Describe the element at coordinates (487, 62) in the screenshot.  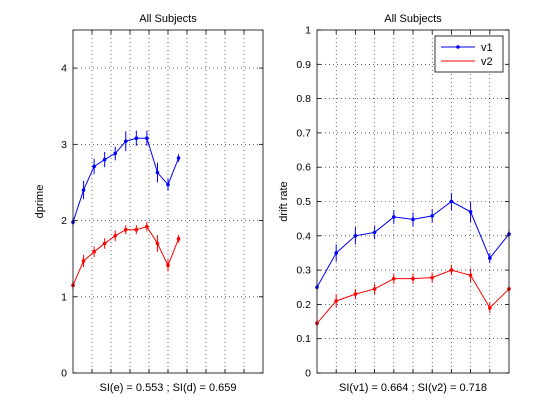
I see `legend-label: v2` at that location.